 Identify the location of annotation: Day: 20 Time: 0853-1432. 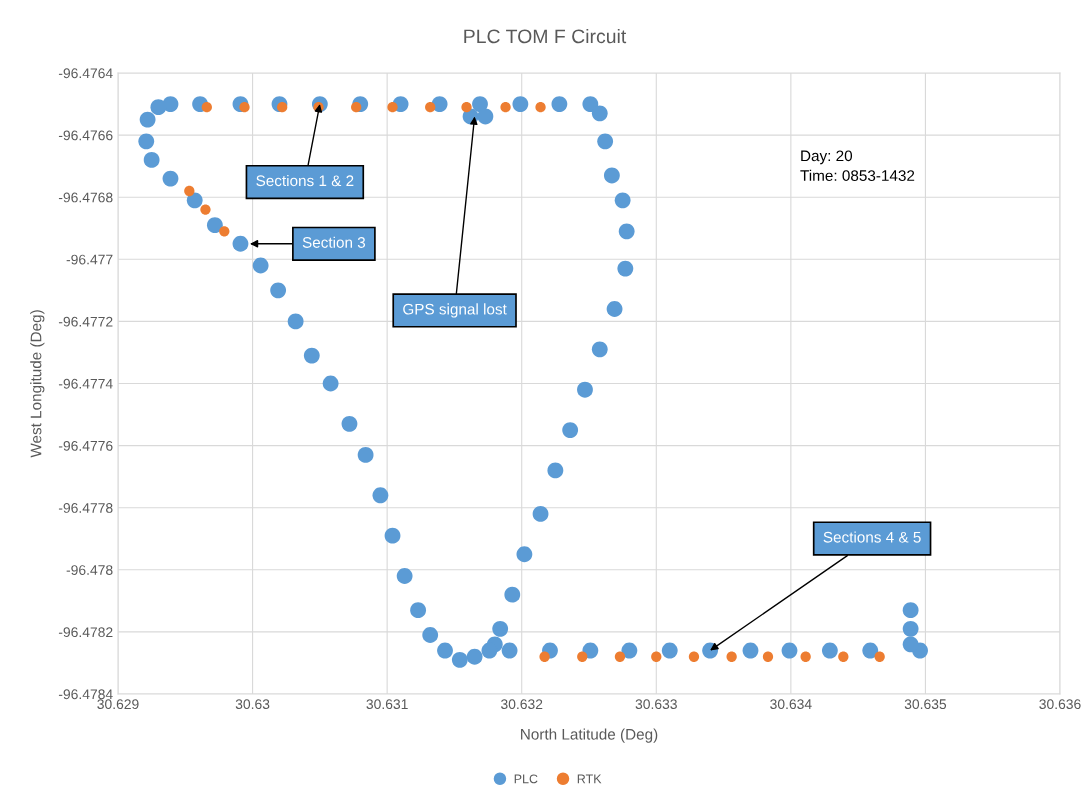
(857, 165).